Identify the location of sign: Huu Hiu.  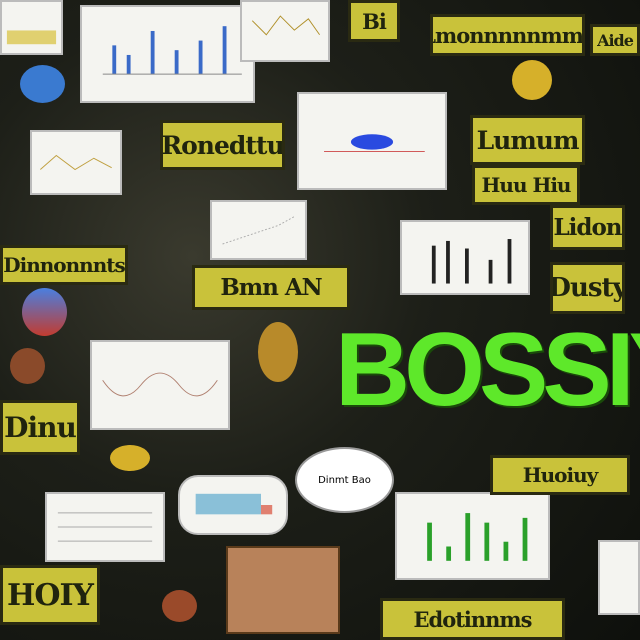
(526, 185).